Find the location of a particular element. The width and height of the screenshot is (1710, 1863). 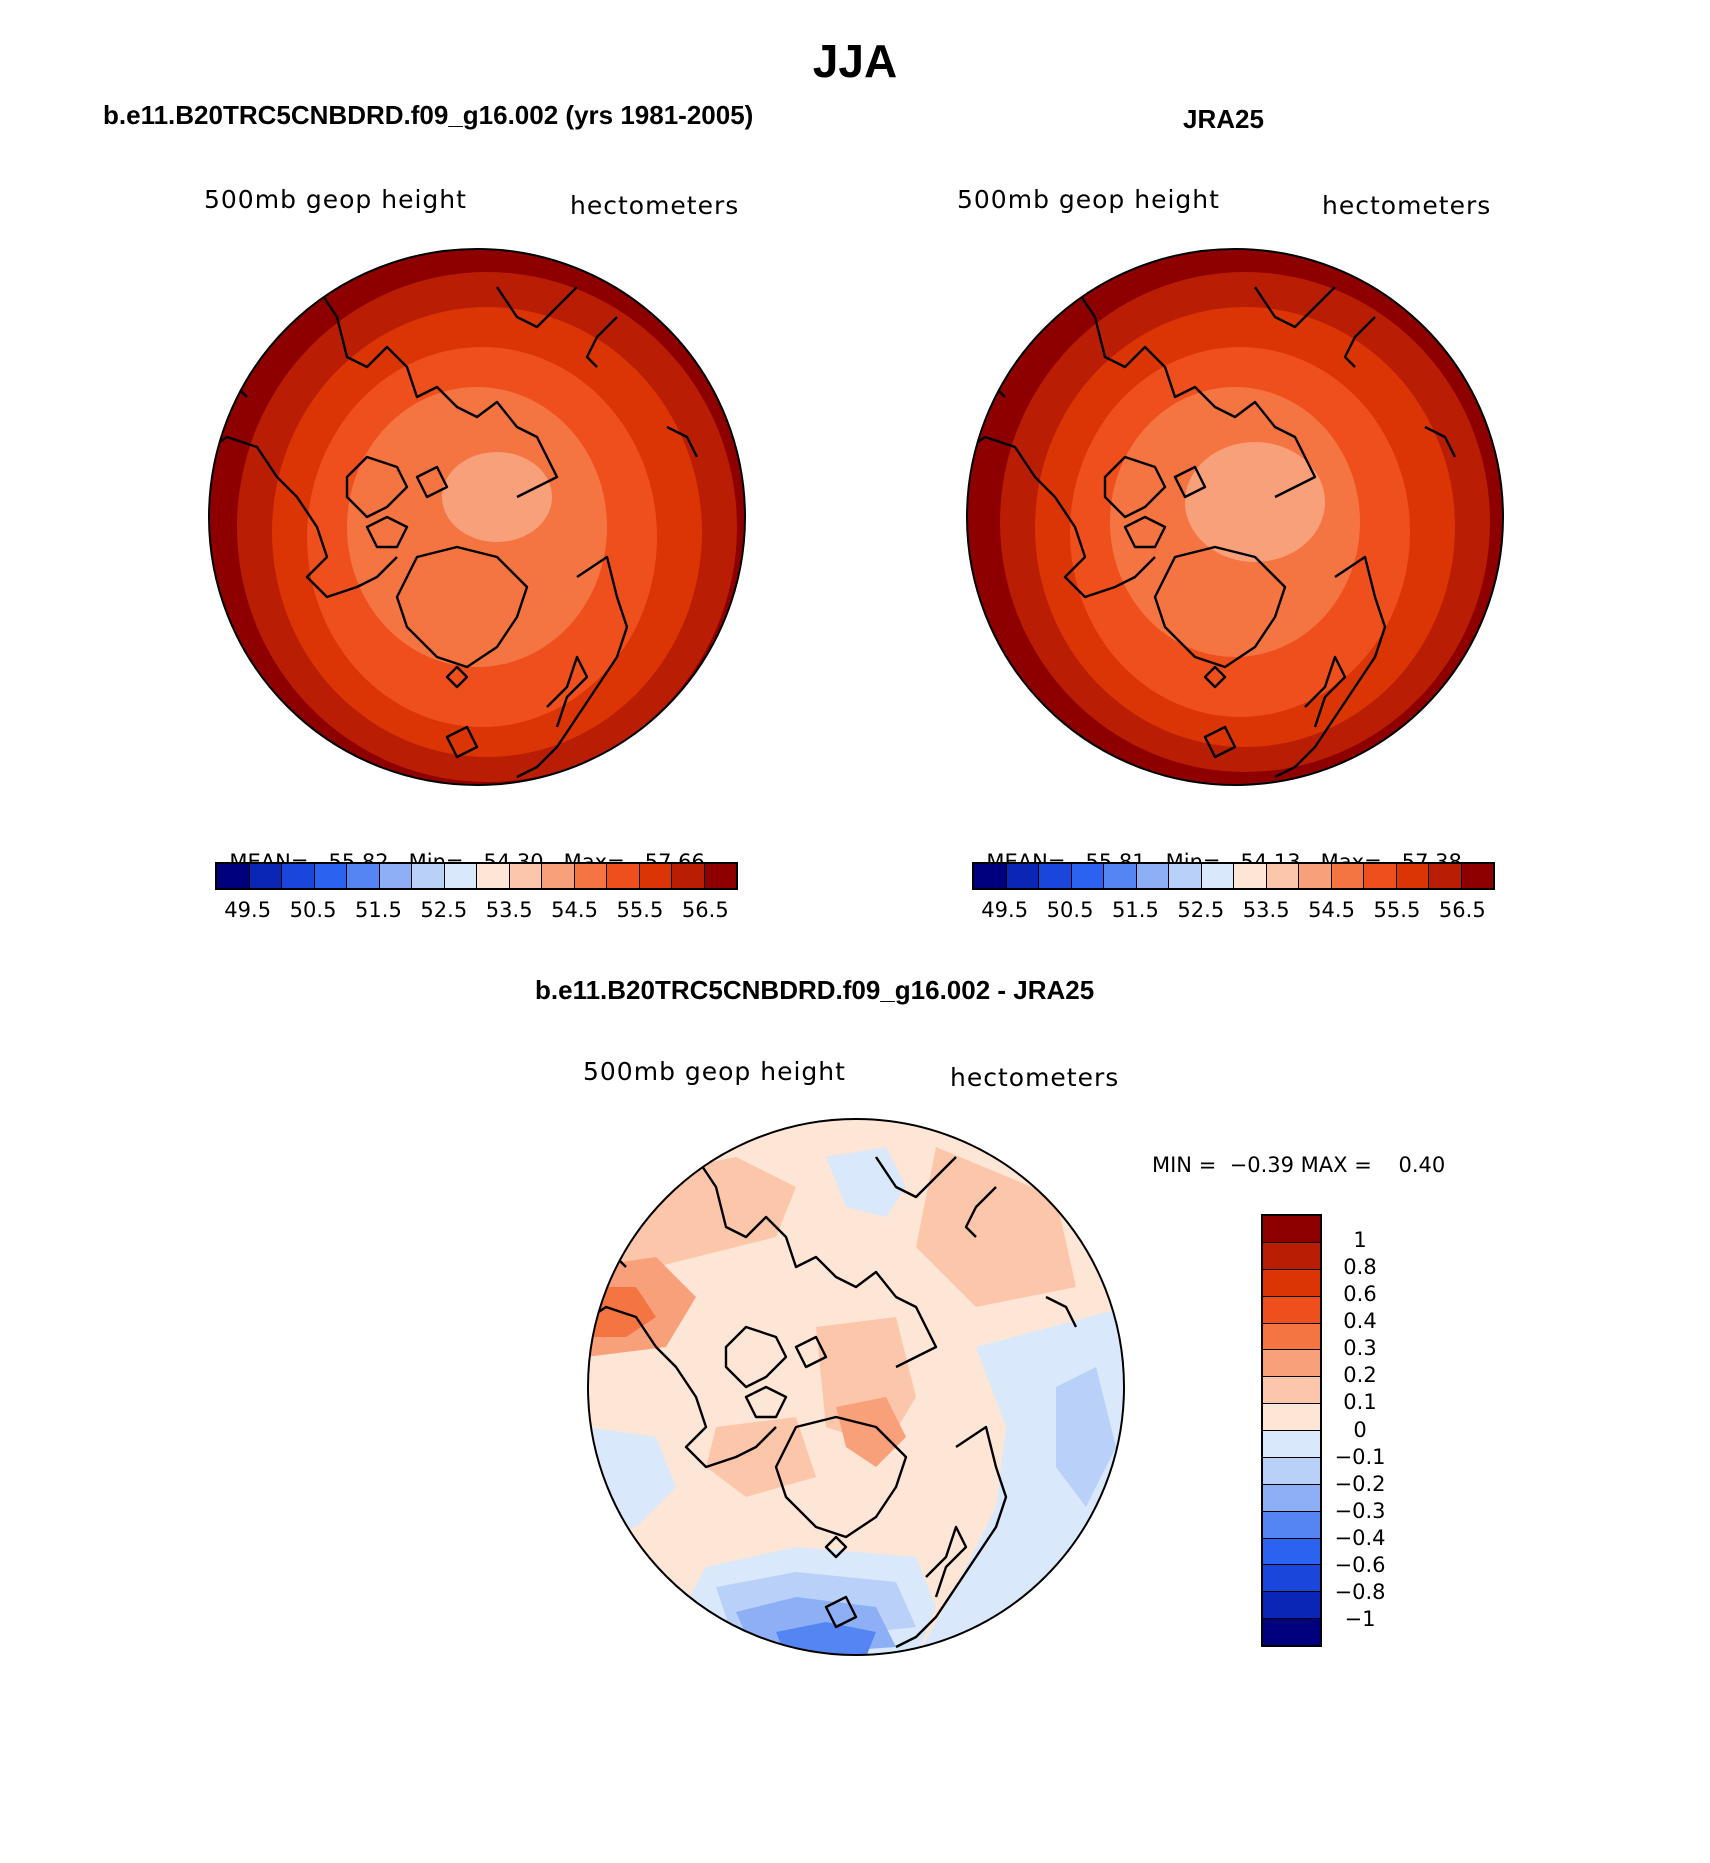

diff-colorbar-tick-label: 0.8 is located at coordinates (1360, 1267).